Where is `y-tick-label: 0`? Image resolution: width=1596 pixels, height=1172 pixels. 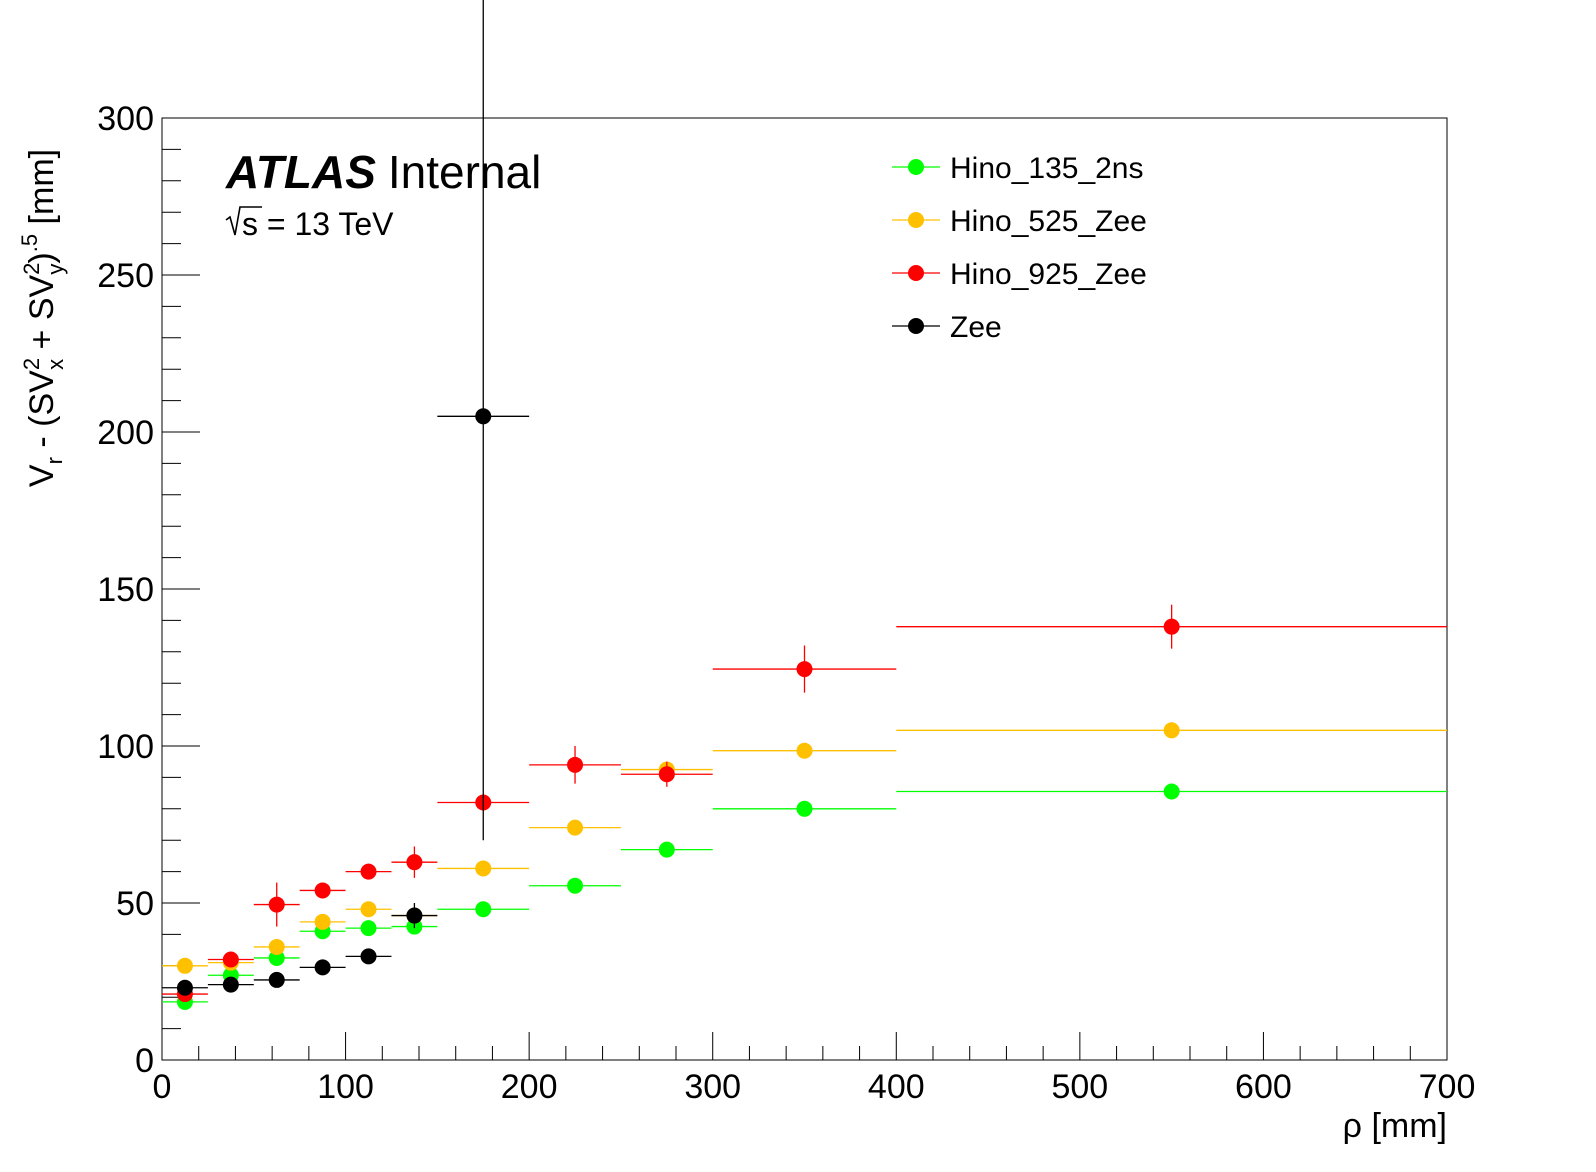 y-tick-label: 0 is located at coordinates (144, 1061).